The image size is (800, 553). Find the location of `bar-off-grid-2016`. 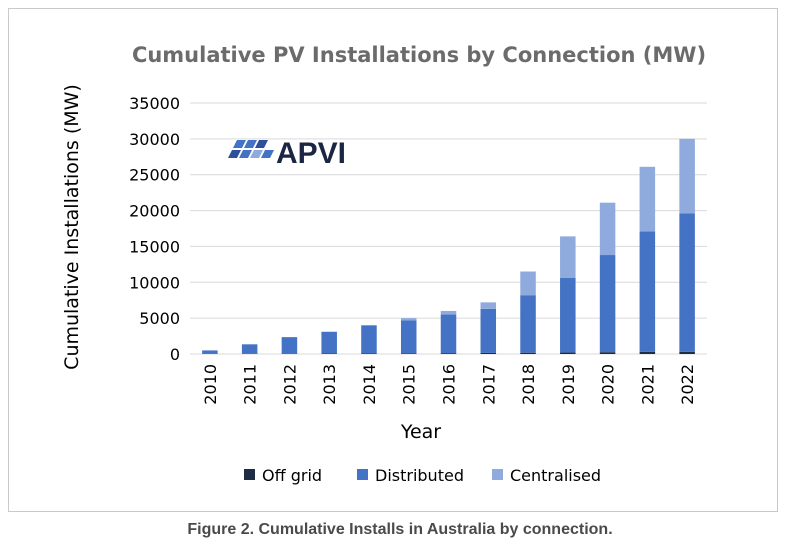

bar-off-grid-2016 is located at coordinates (448, 353).